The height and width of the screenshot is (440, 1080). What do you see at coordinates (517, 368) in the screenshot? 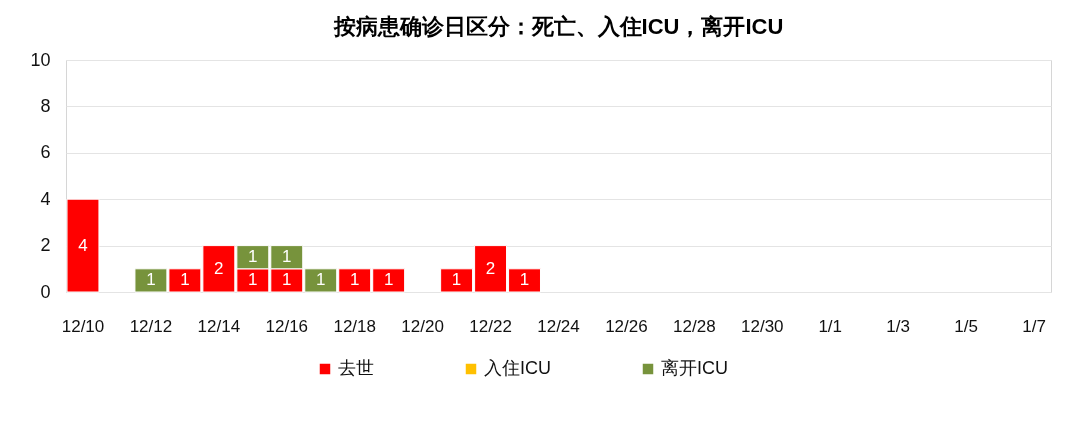
I see `legend-label: 入住ICU` at bounding box center [517, 368].